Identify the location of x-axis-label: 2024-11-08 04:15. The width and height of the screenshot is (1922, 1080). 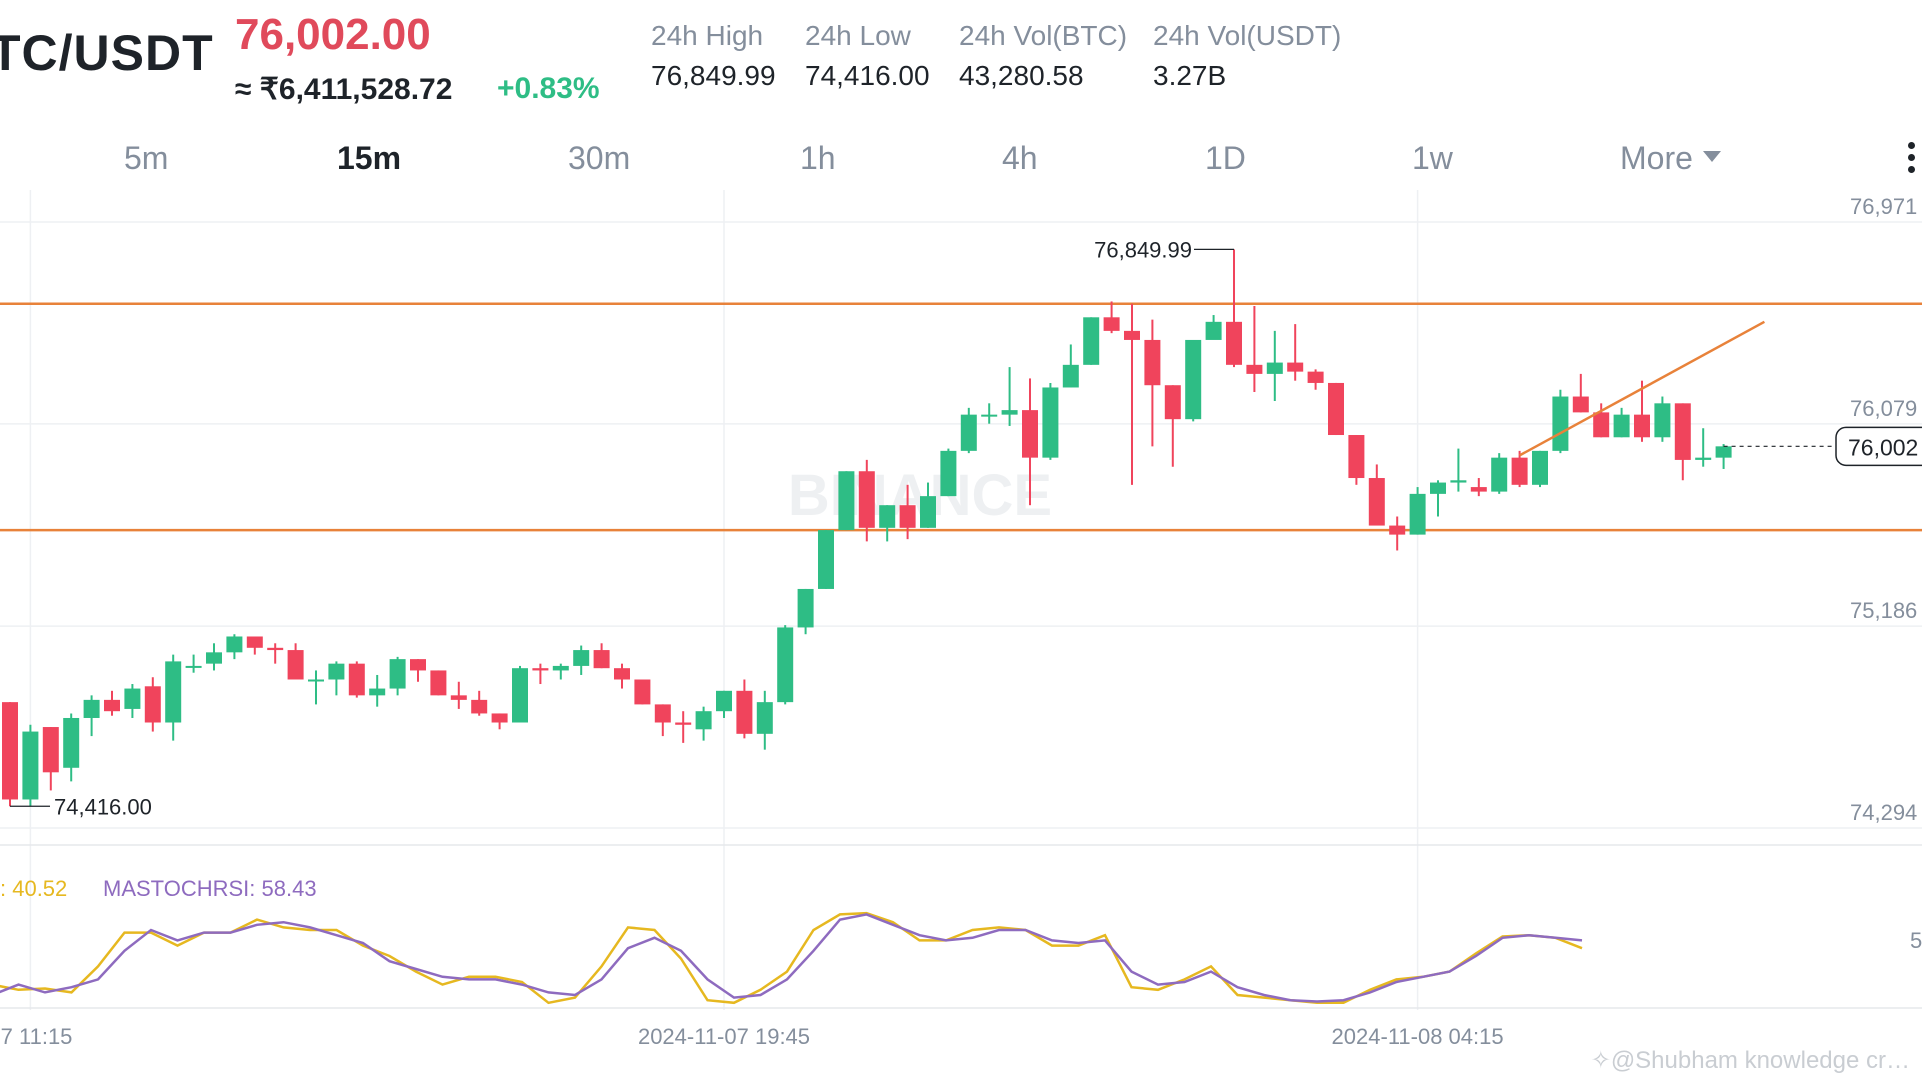
(1418, 1036).